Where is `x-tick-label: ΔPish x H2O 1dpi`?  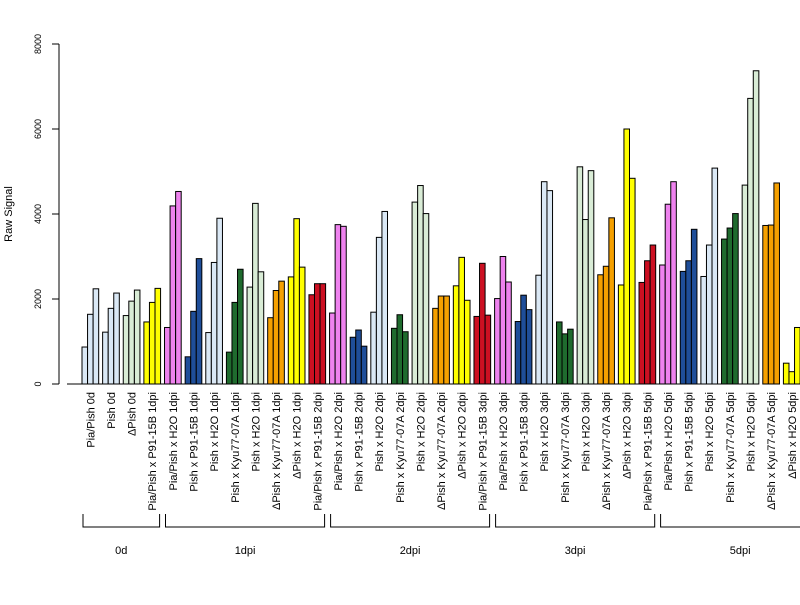
x-tick-label: ΔPish x H2O 1dpi is located at coordinates (298, 435).